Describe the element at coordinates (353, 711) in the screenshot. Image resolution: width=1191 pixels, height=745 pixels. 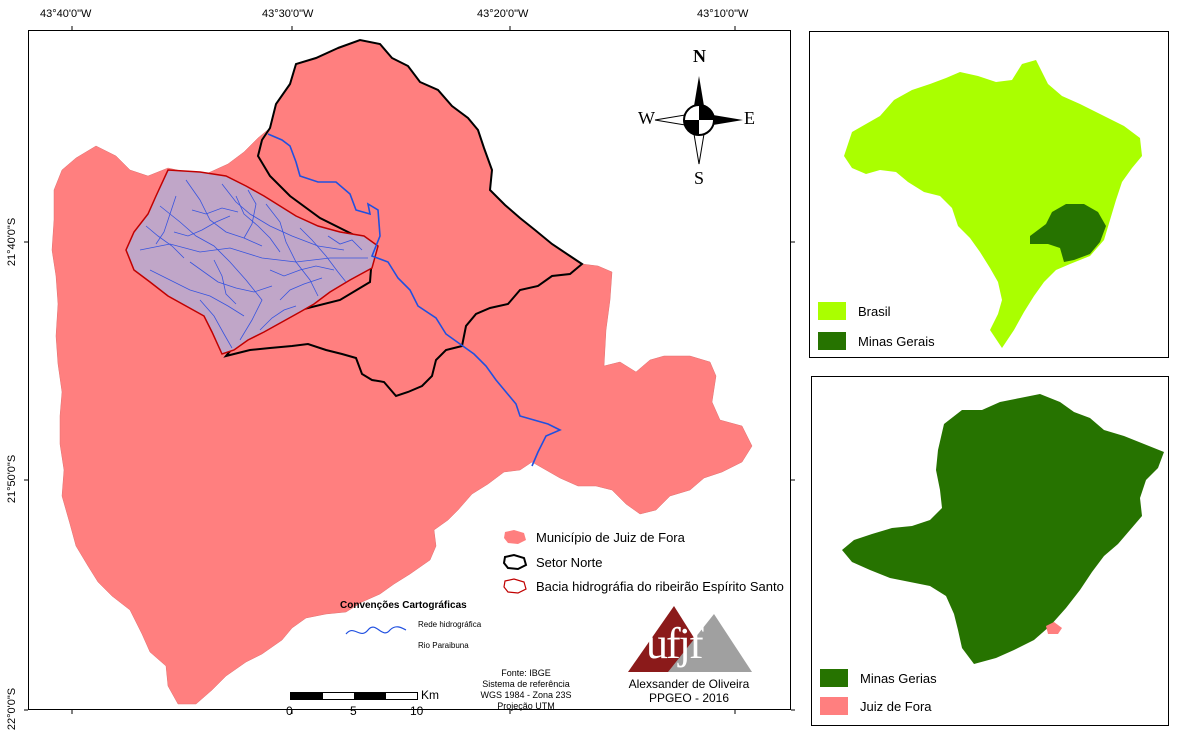
I see `scale-tick-label: 5` at that location.